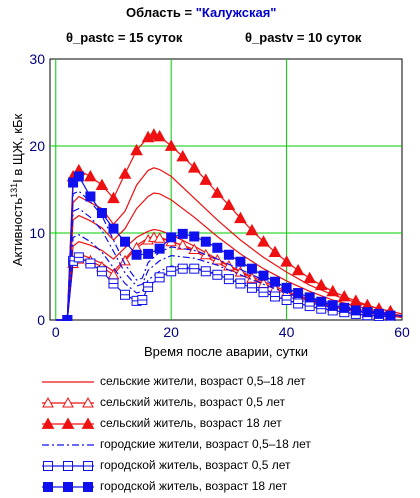 The height and width of the screenshot is (498, 420). Describe the element at coordinates (342, 37) in the screenshot. I see `pastv-unit: суток` at that location.